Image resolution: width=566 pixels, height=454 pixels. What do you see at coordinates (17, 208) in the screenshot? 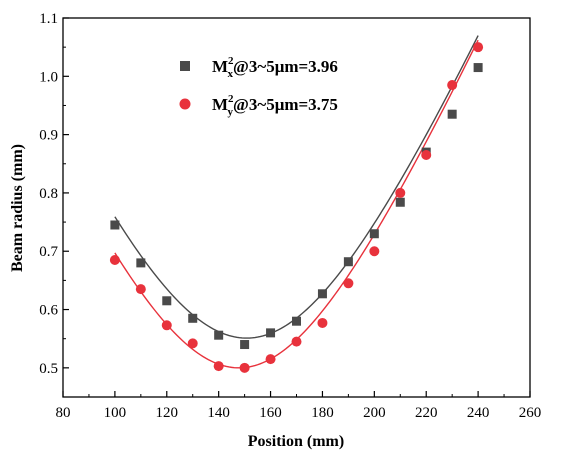
I see `y-axis-title: Beam radius (mm)` at bounding box center [17, 208].